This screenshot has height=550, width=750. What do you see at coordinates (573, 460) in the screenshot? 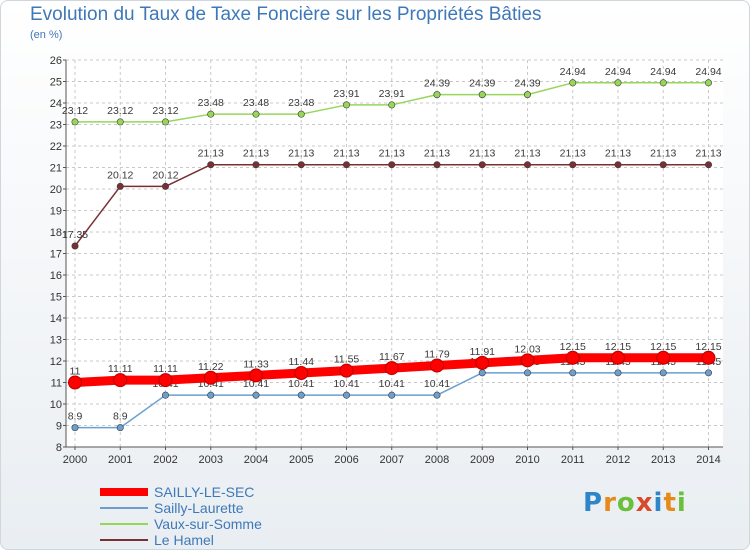
I see `x-tick-label: 2011` at bounding box center [573, 460].